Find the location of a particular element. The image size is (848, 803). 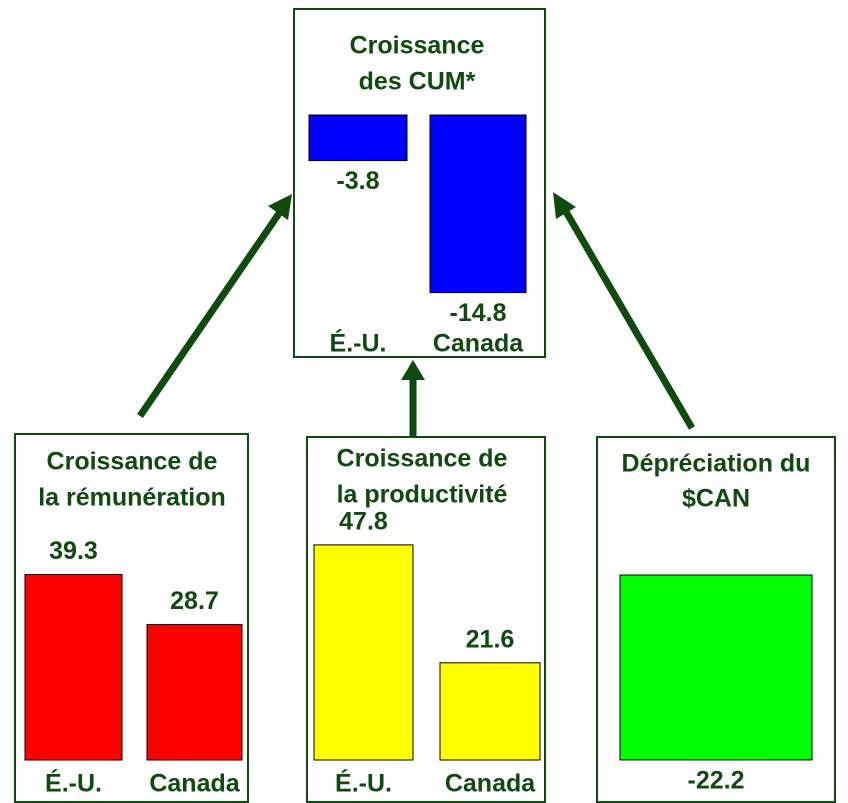

panel-title: la rémunération is located at coordinates (132, 498).